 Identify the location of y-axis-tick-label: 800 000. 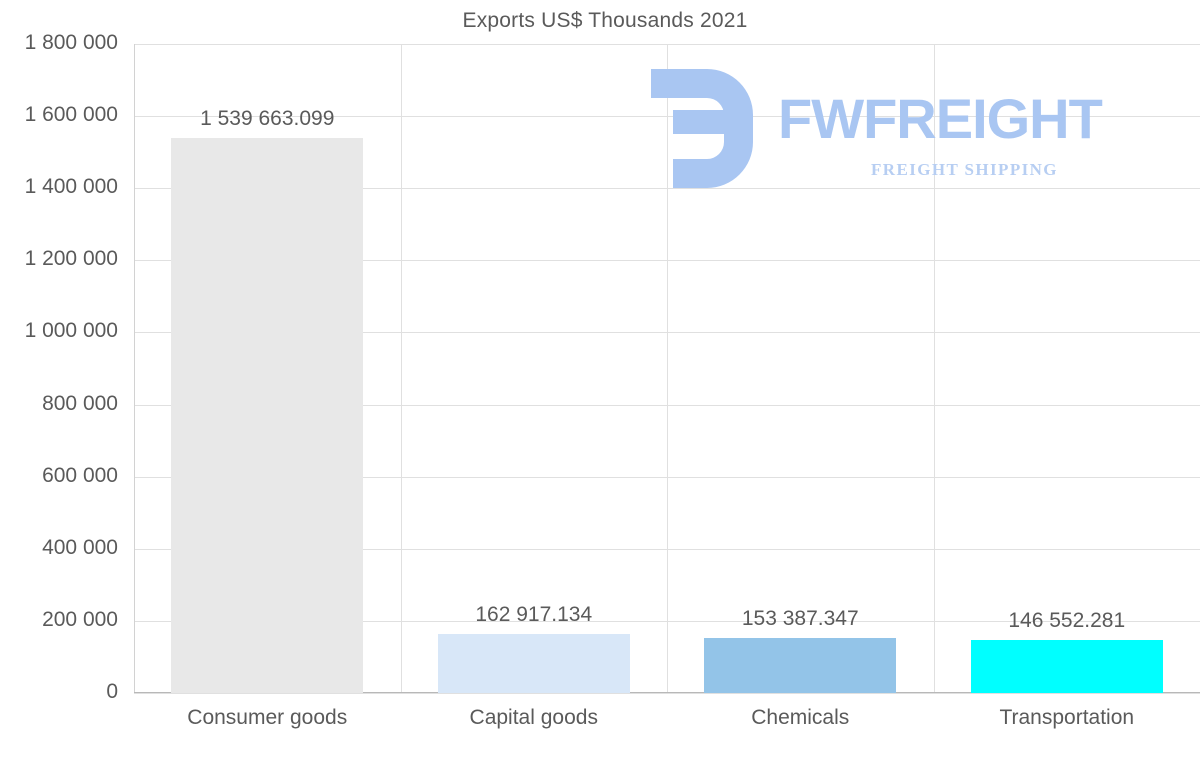
(80, 403).